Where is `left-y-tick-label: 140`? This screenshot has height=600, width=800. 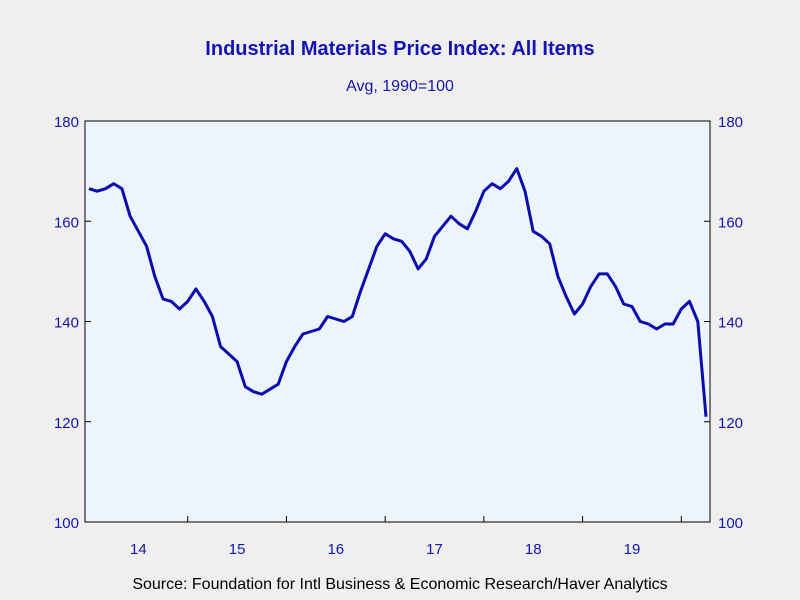
left-y-tick-label: 140 is located at coordinates (66, 323).